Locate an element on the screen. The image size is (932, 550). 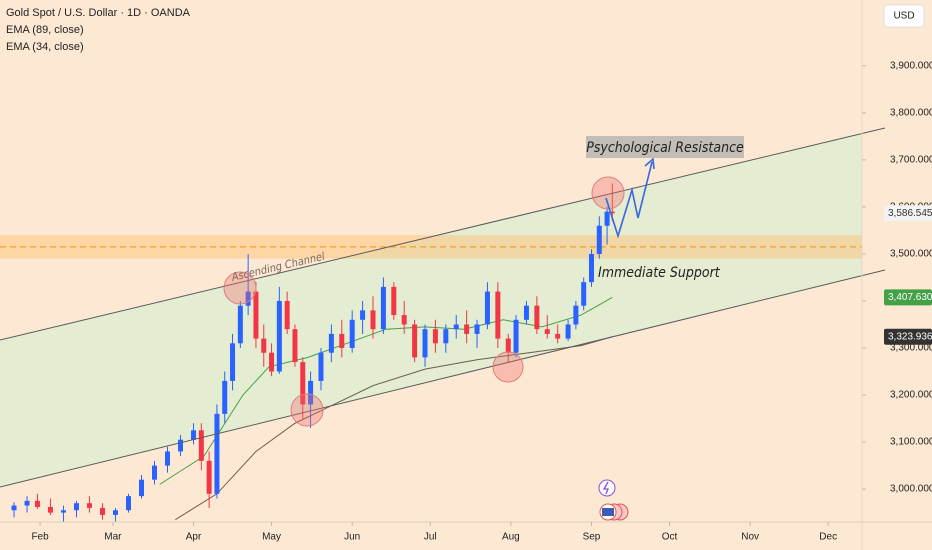
x-tick-label: Jun is located at coordinates (352, 537).